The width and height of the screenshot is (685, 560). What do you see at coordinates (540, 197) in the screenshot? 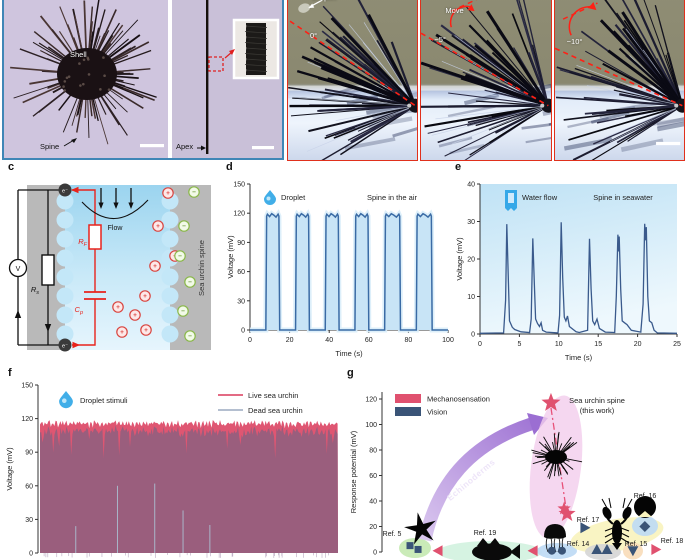
I see `stimulus-label: Water flow` at bounding box center [540, 197].